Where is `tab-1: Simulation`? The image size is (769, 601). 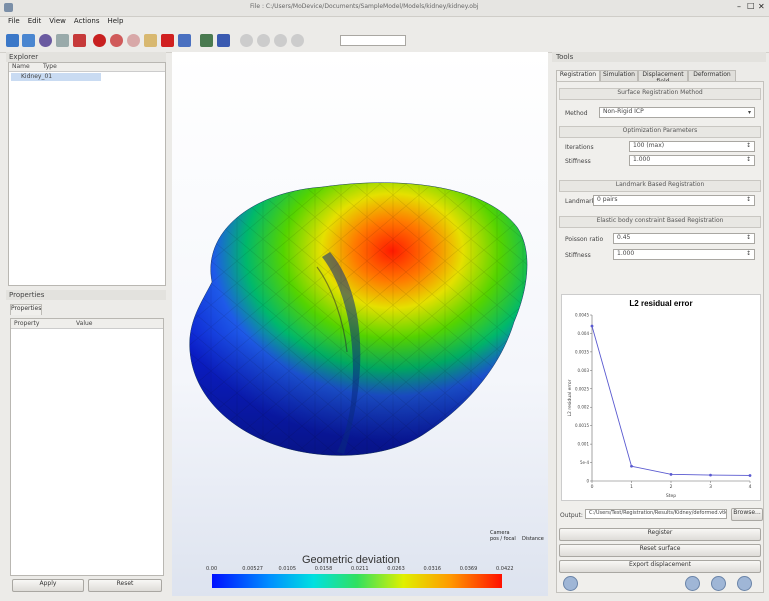 tab-1: Simulation is located at coordinates (619, 76).